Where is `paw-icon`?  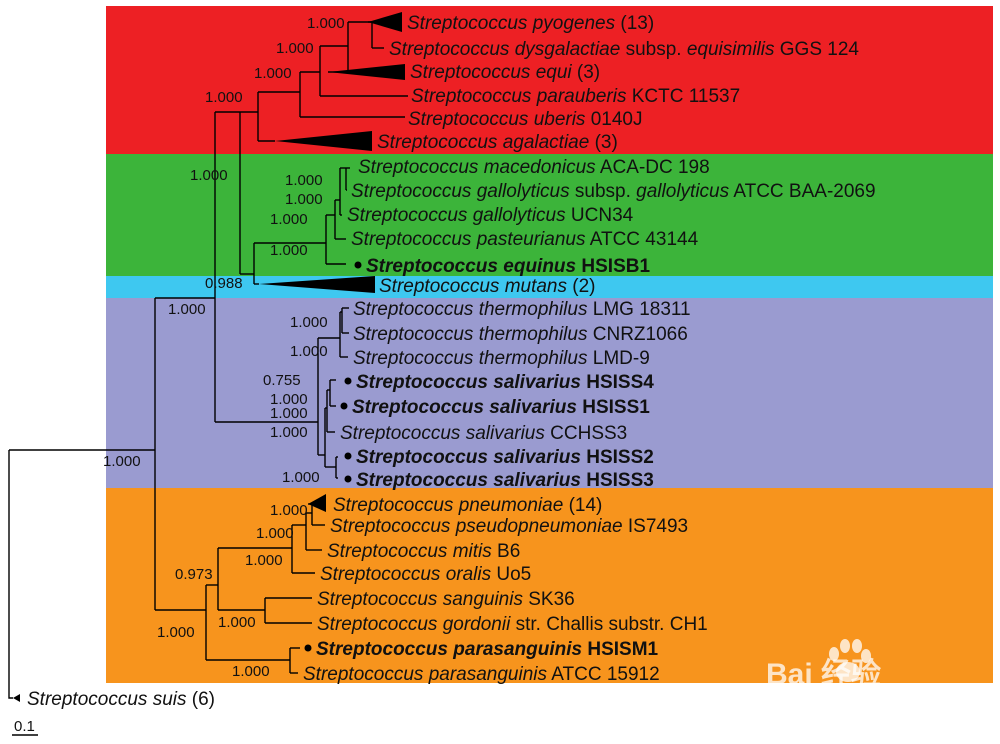 paw-icon is located at coordinates (850, 660).